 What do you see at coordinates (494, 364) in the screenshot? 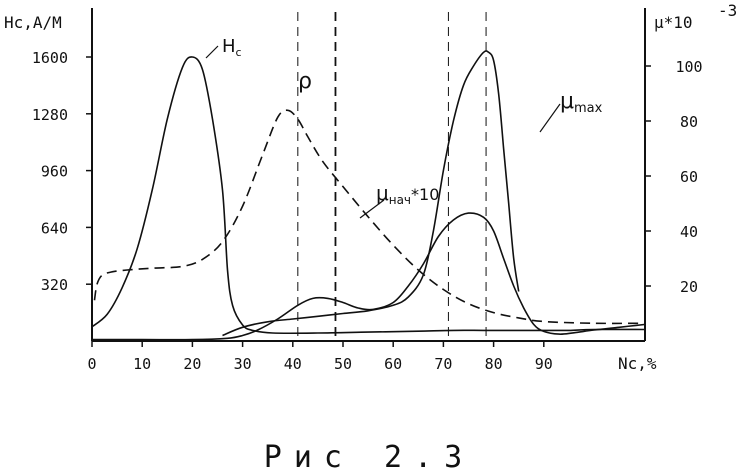
I see `x-tick-label: 80` at bounding box center [494, 364].